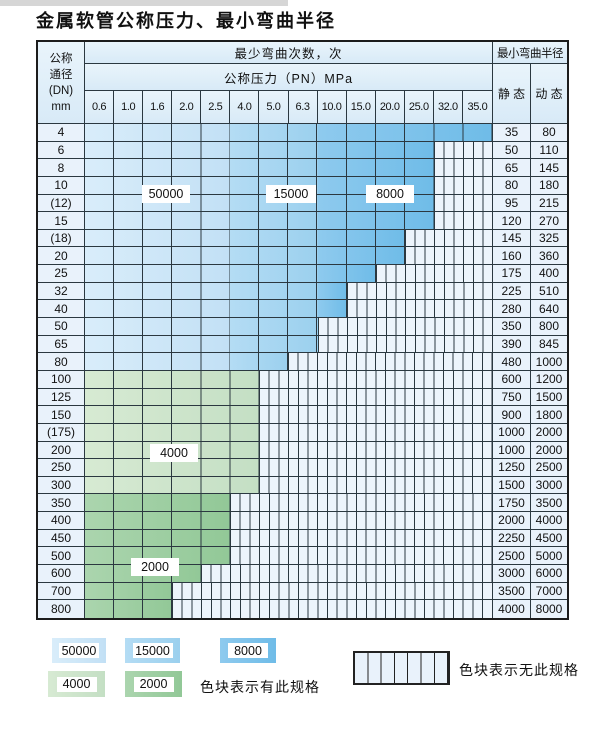  I want to click on table-row: 25 175 400, so click(302, 274).